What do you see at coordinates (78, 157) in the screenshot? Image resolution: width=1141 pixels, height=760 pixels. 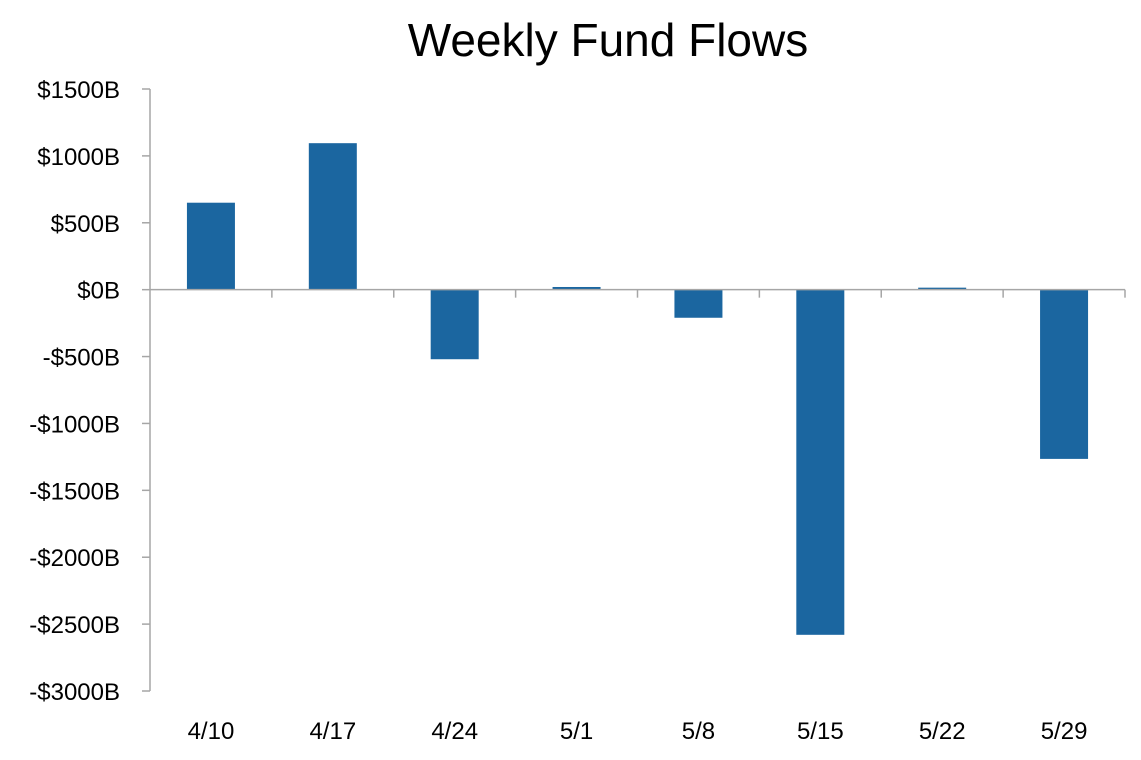 I see `y-tick-label: $1000B` at bounding box center [78, 157].